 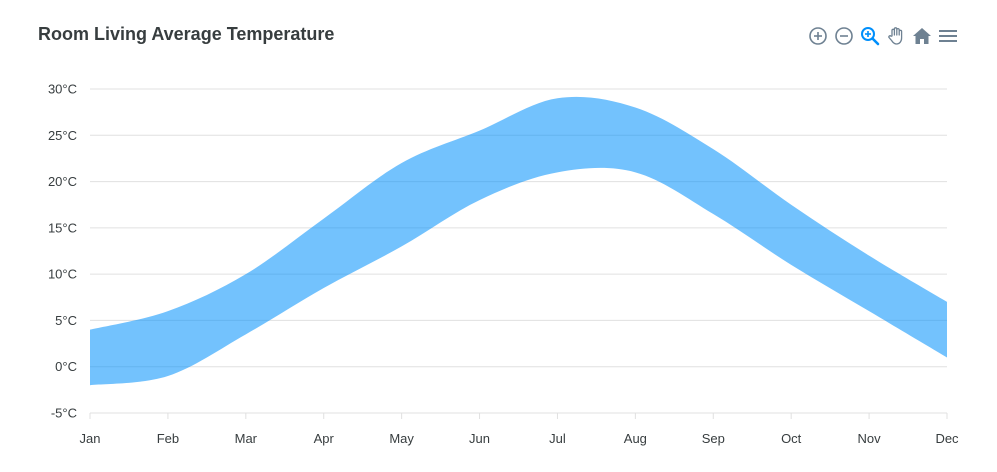 I want to click on y-tick-label: 15°C, so click(x=62, y=227).